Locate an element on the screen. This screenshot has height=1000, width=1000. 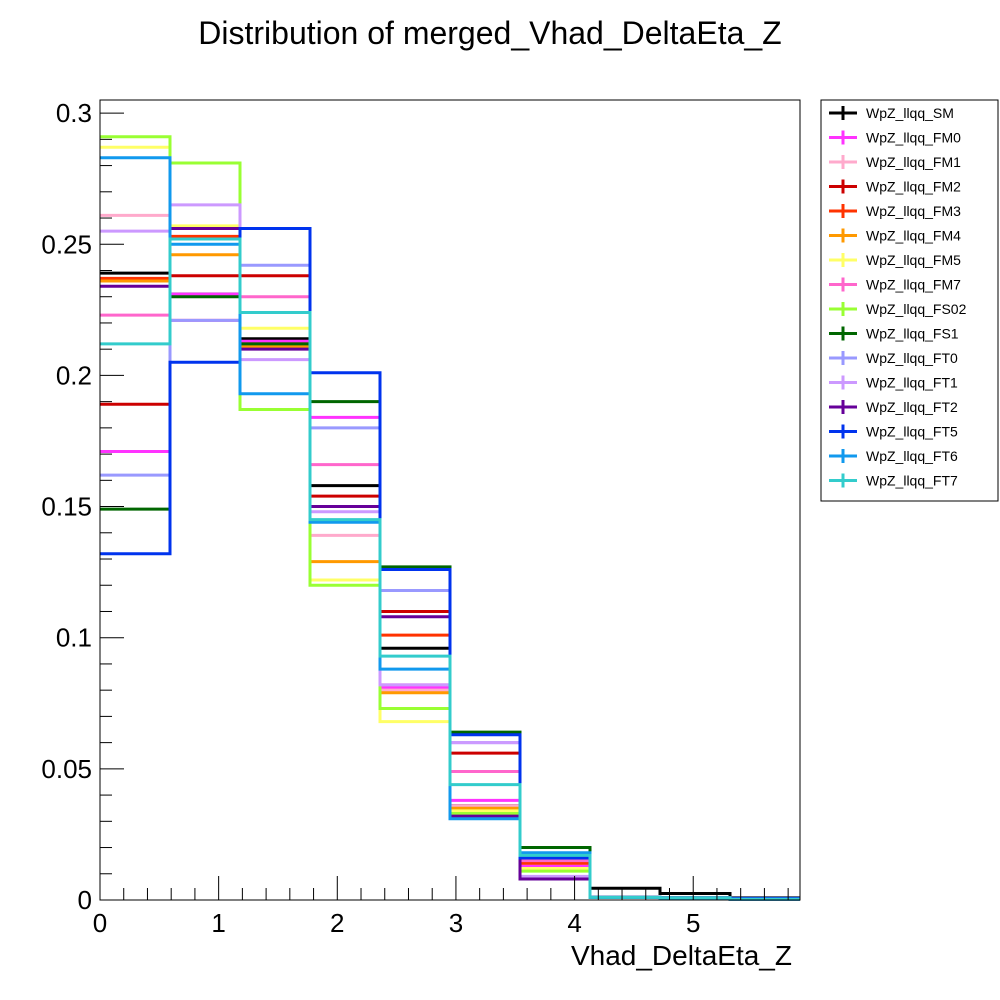
x-tick-label: 1 is located at coordinates (218, 923).